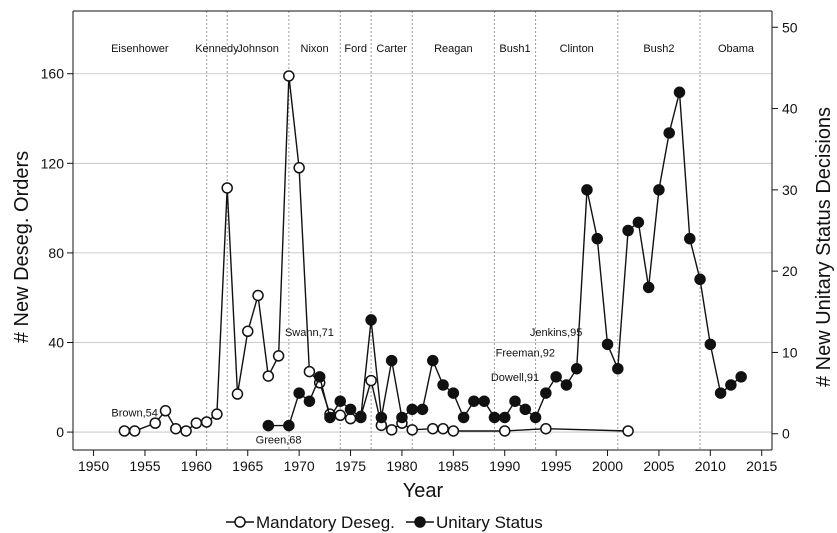 Image resolution: width=837 pixels, height=533 pixels. What do you see at coordinates (556, 333) in the screenshot?
I see `annotation-label: Jenkins,95` at bounding box center [556, 333].